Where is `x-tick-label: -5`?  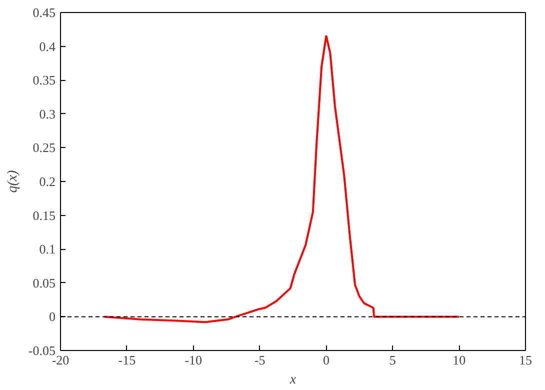 x-tick-label: -5 is located at coordinates (260, 360).